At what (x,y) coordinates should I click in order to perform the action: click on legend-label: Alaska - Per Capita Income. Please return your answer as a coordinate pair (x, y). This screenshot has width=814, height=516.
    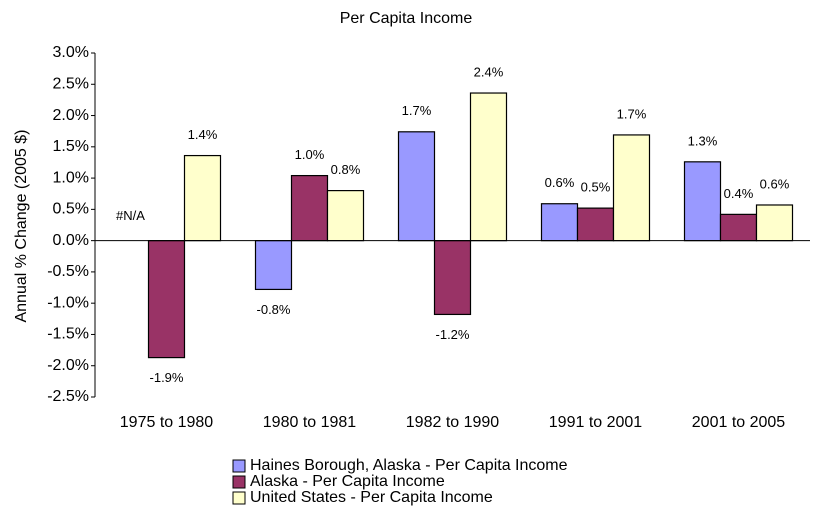
    Looking at the image, I should click on (347, 481).